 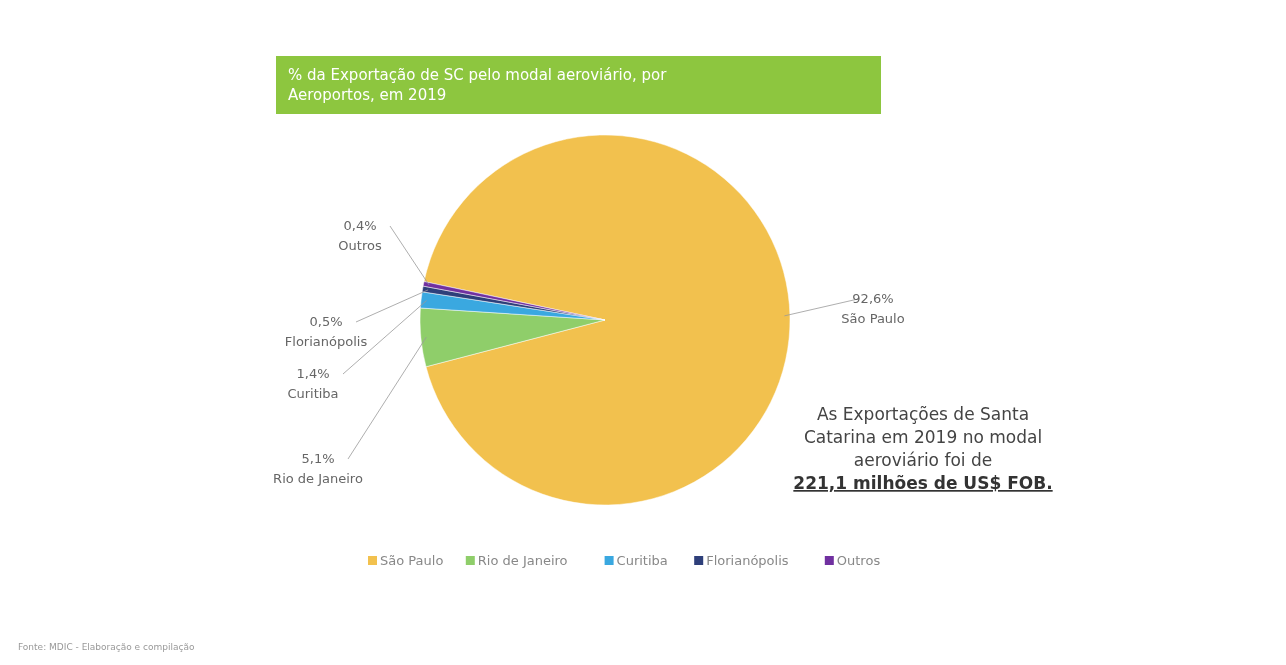 What do you see at coordinates (923, 437) in the screenshot?
I see `text: As Exportações de Santa Catarina em 2019 no modal aeroviário foi de` at bounding box center [923, 437].